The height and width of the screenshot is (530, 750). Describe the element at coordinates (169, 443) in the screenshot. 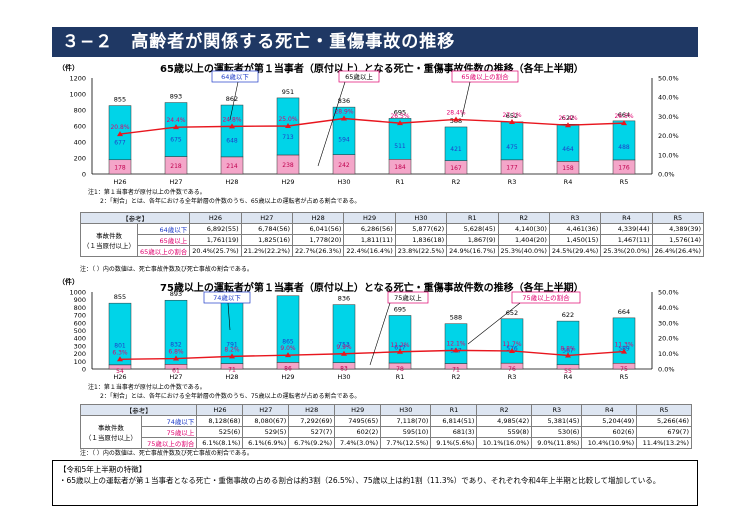

I see `table-row-label: 75歳以上の割合` at that location.